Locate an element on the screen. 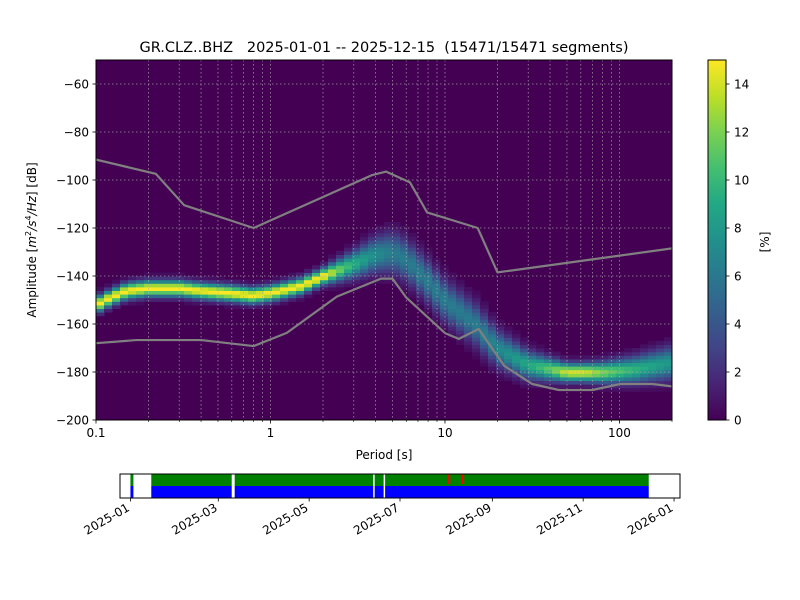  timeline-flag-marker is located at coordinates (462, 479).